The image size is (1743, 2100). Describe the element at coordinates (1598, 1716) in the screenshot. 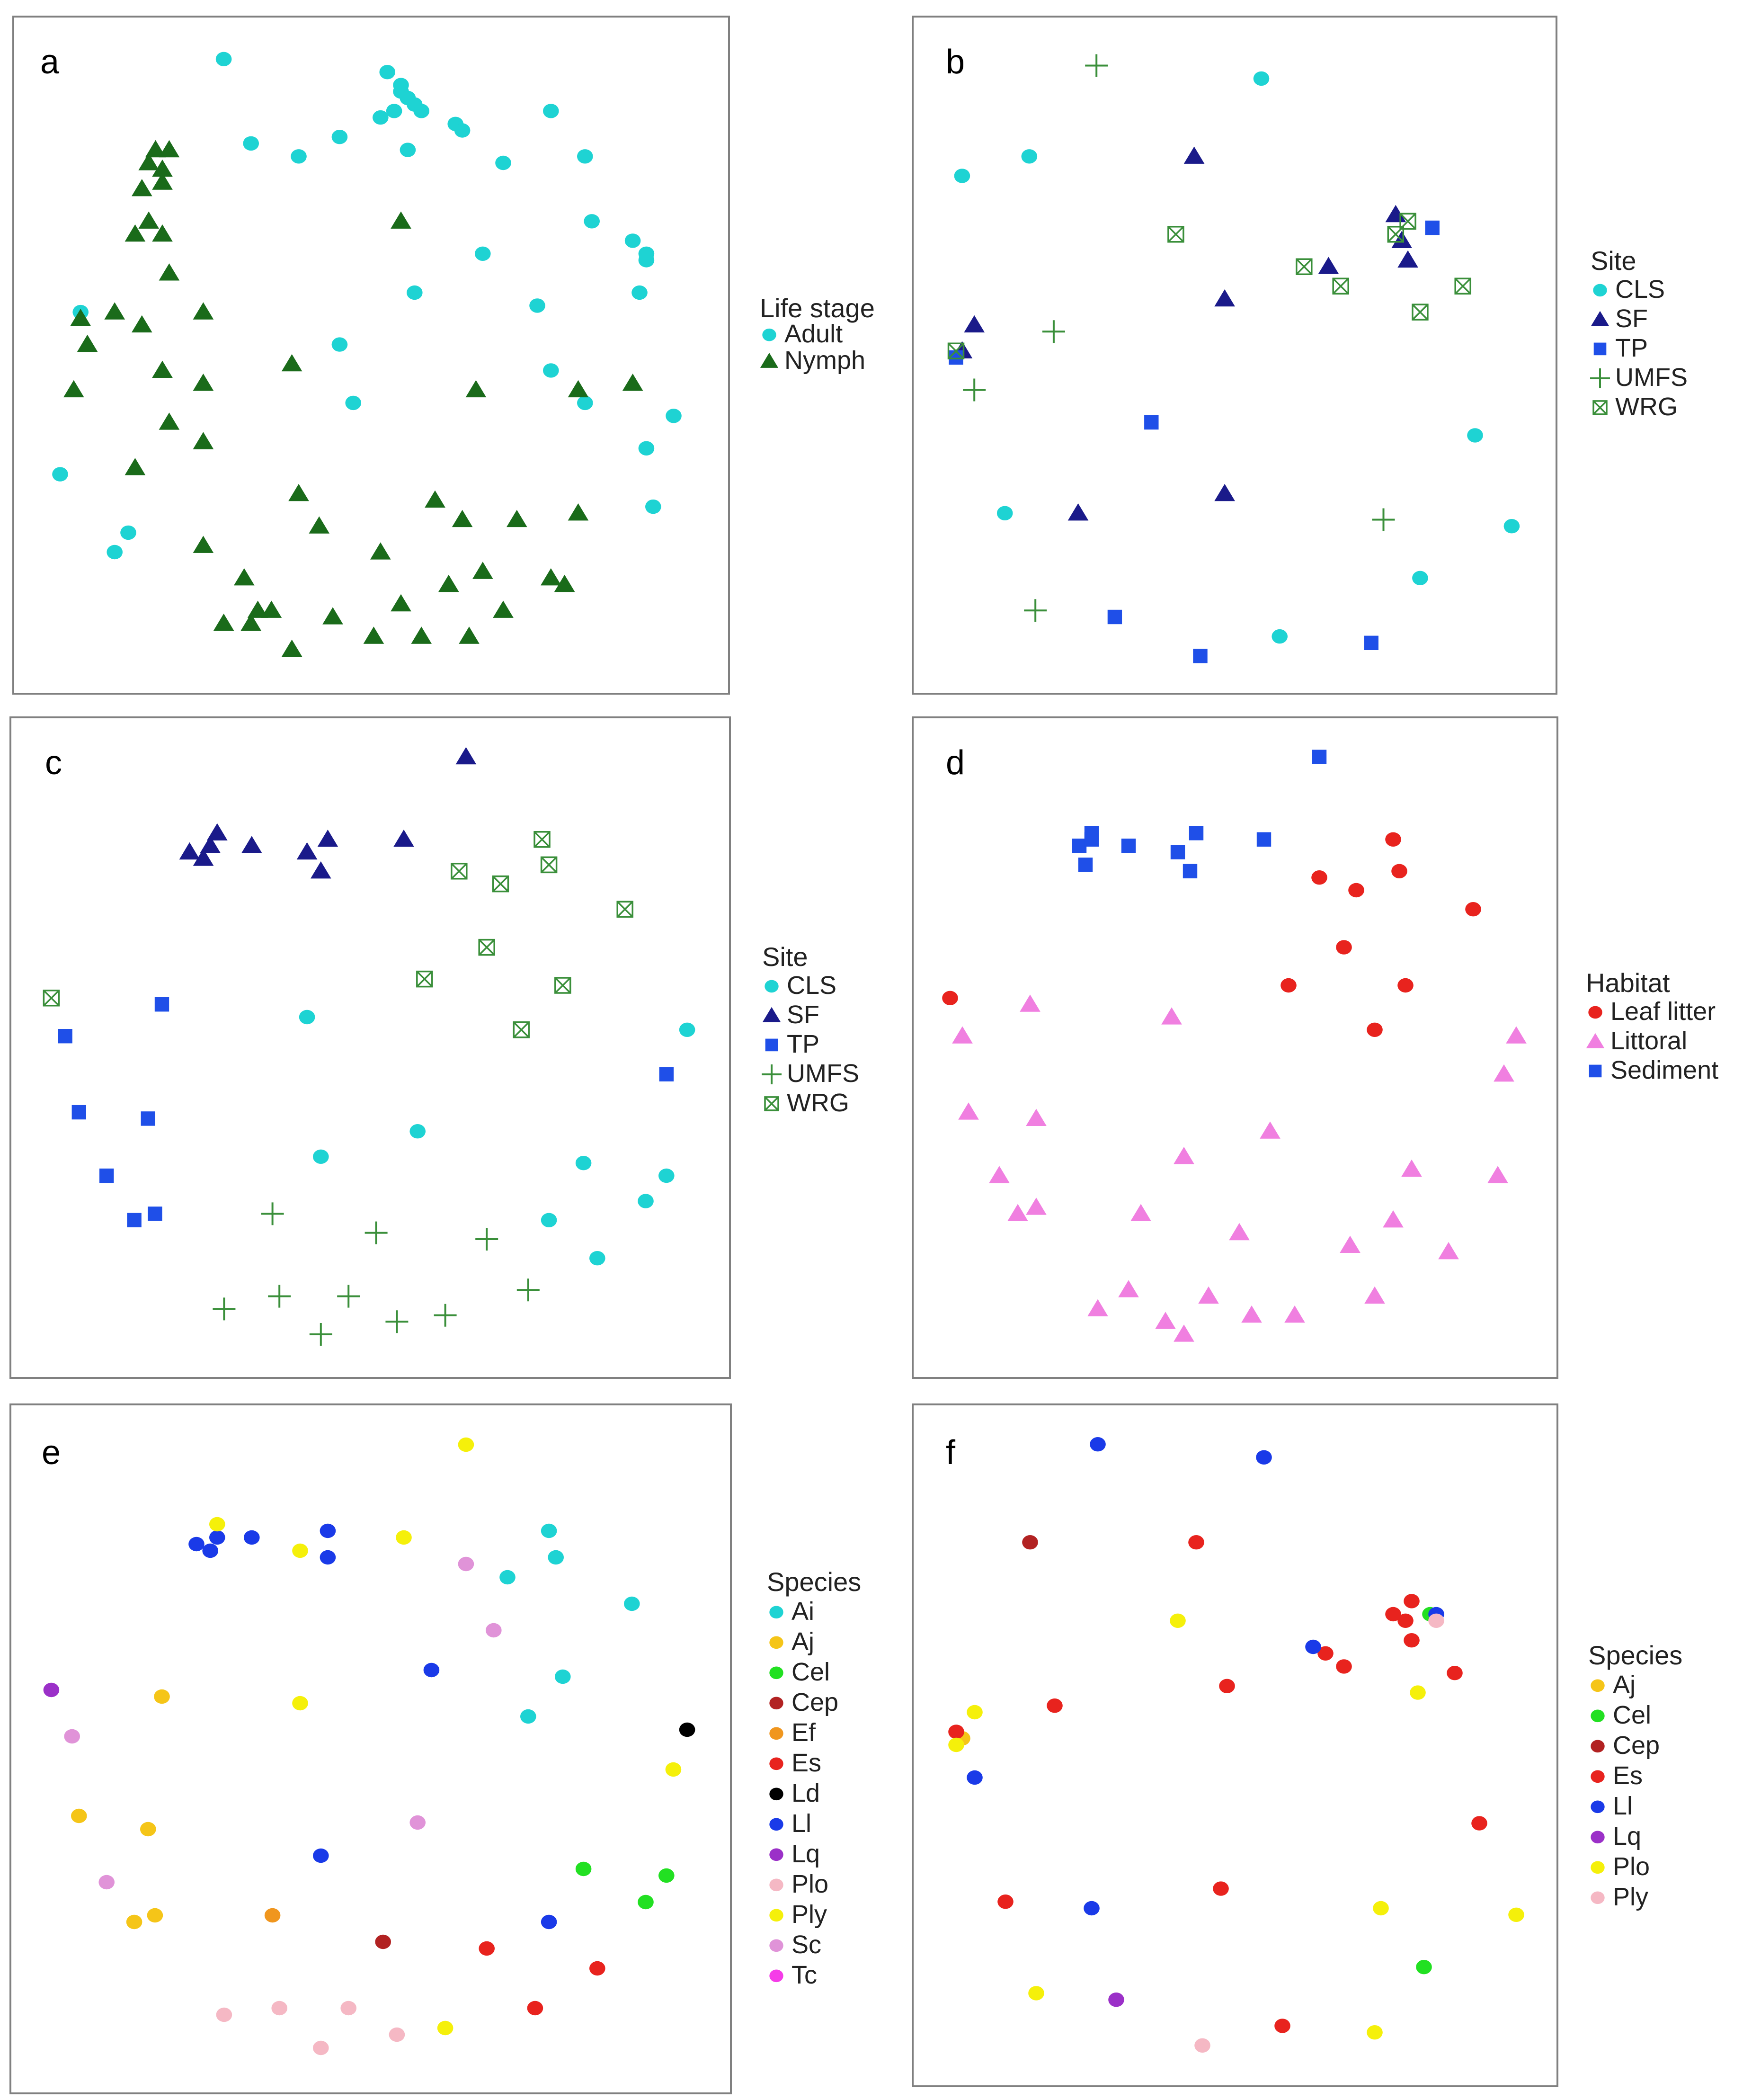

I see `panel-f-legend-marker-cel` at that location.